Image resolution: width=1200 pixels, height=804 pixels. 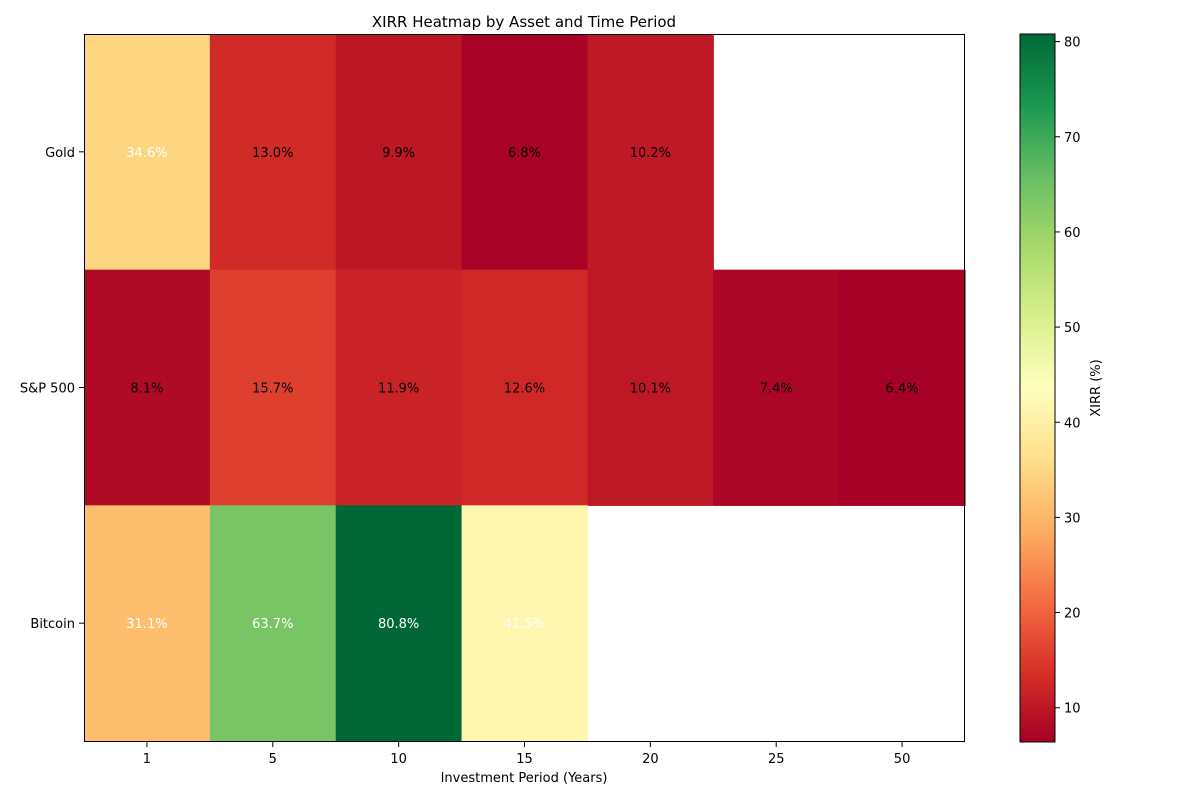 What do you see at coordinates (147, 759) in the screenshot?
I see `x-tick-label: 1` at bounding box center [147, 759].